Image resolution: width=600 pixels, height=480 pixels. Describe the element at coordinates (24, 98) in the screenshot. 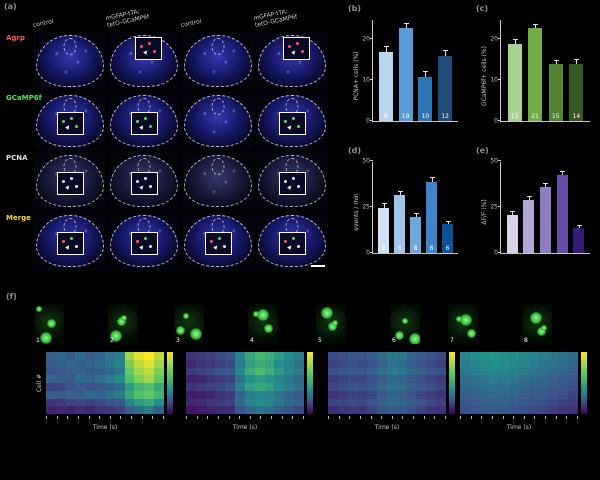

I see `row-channel-label: GCaMP6f` at that location.